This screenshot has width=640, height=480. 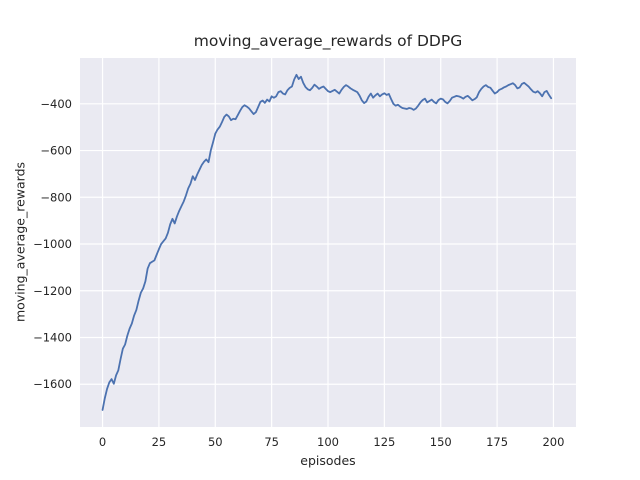 What do you see at coordinates (215, 442) in the screenshot?
I see `x-tick-label: 50` at bounding box center [215, 442].